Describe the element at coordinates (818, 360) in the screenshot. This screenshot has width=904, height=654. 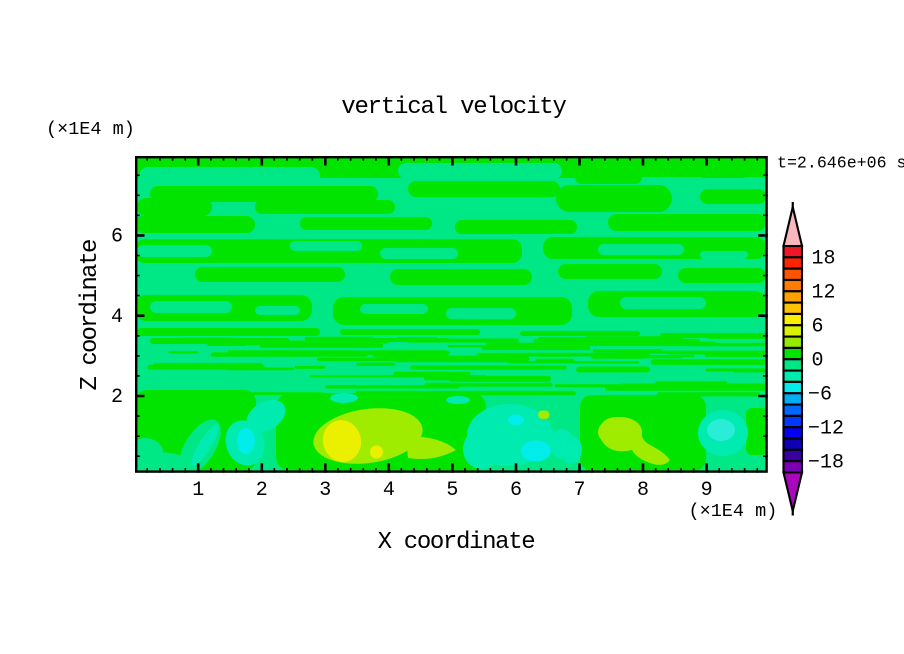
I see `svg-text: 0` at that location.